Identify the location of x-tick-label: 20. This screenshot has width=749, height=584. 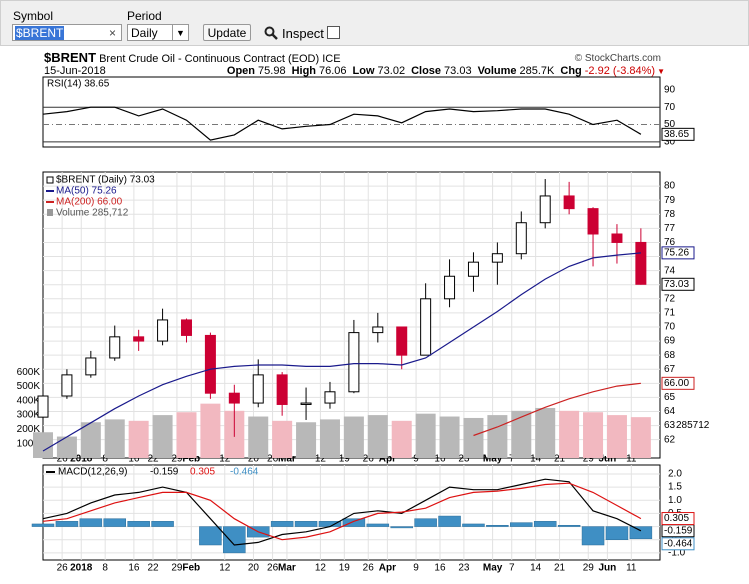
(254, 568).